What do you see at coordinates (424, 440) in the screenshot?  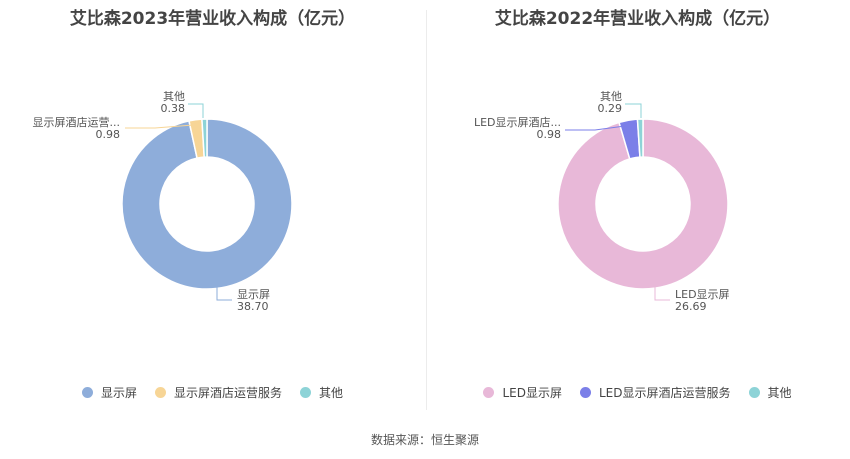 I see `data-source: 数据来源：恒生聚源` at bounding box center [424, 440].